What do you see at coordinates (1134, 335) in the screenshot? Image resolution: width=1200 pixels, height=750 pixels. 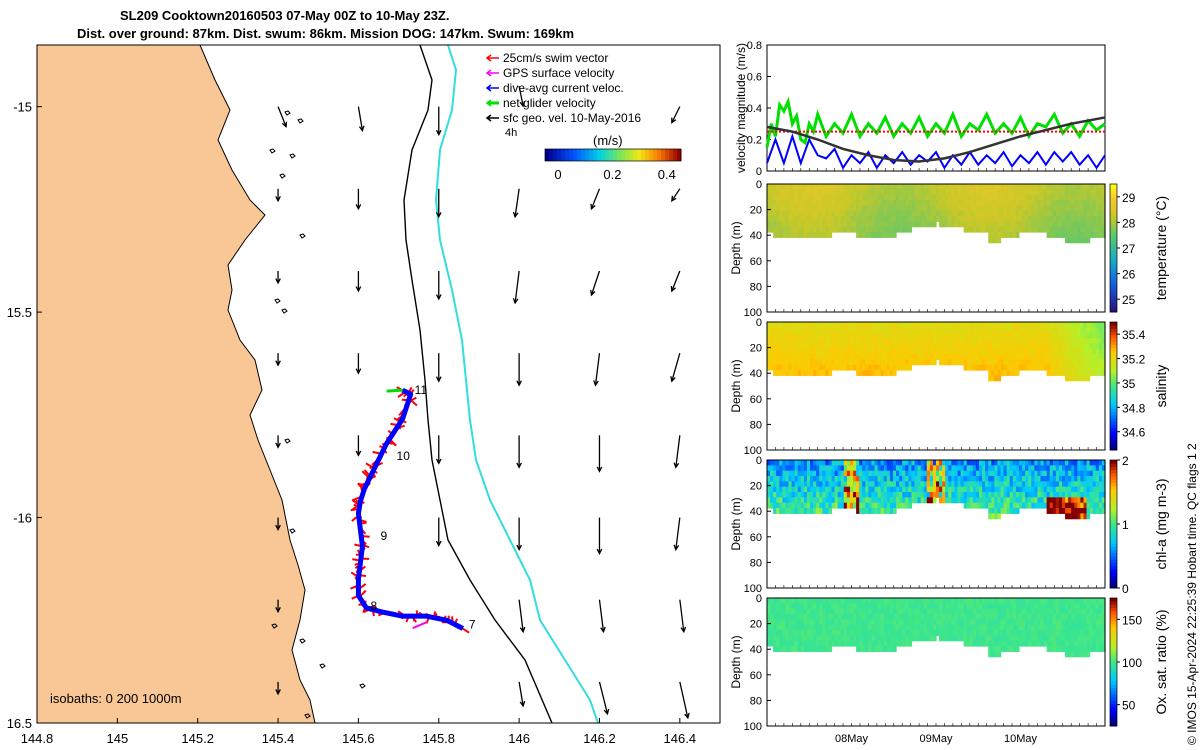 I see `salinity-cbar-tick-label-4: 35.4` at bounding box center [1134, 335].